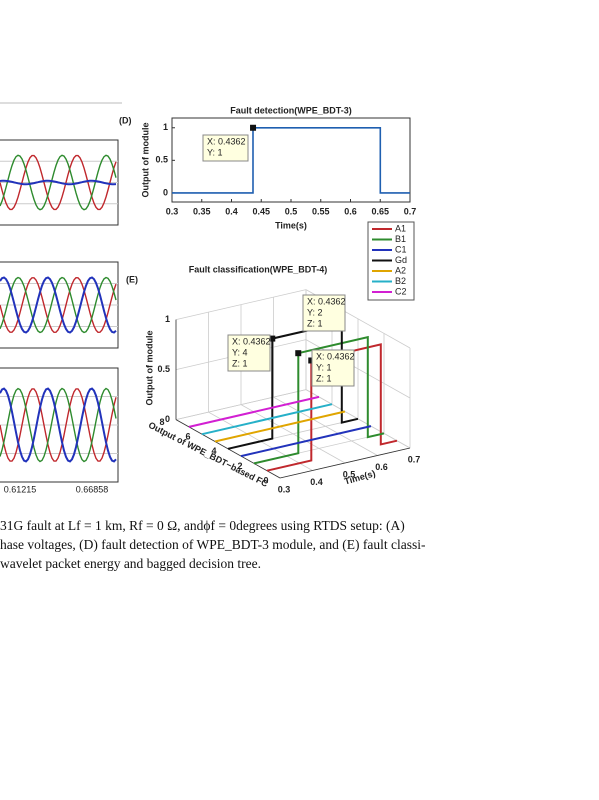  I want to click on legend-label: A2, so click(400, 270).